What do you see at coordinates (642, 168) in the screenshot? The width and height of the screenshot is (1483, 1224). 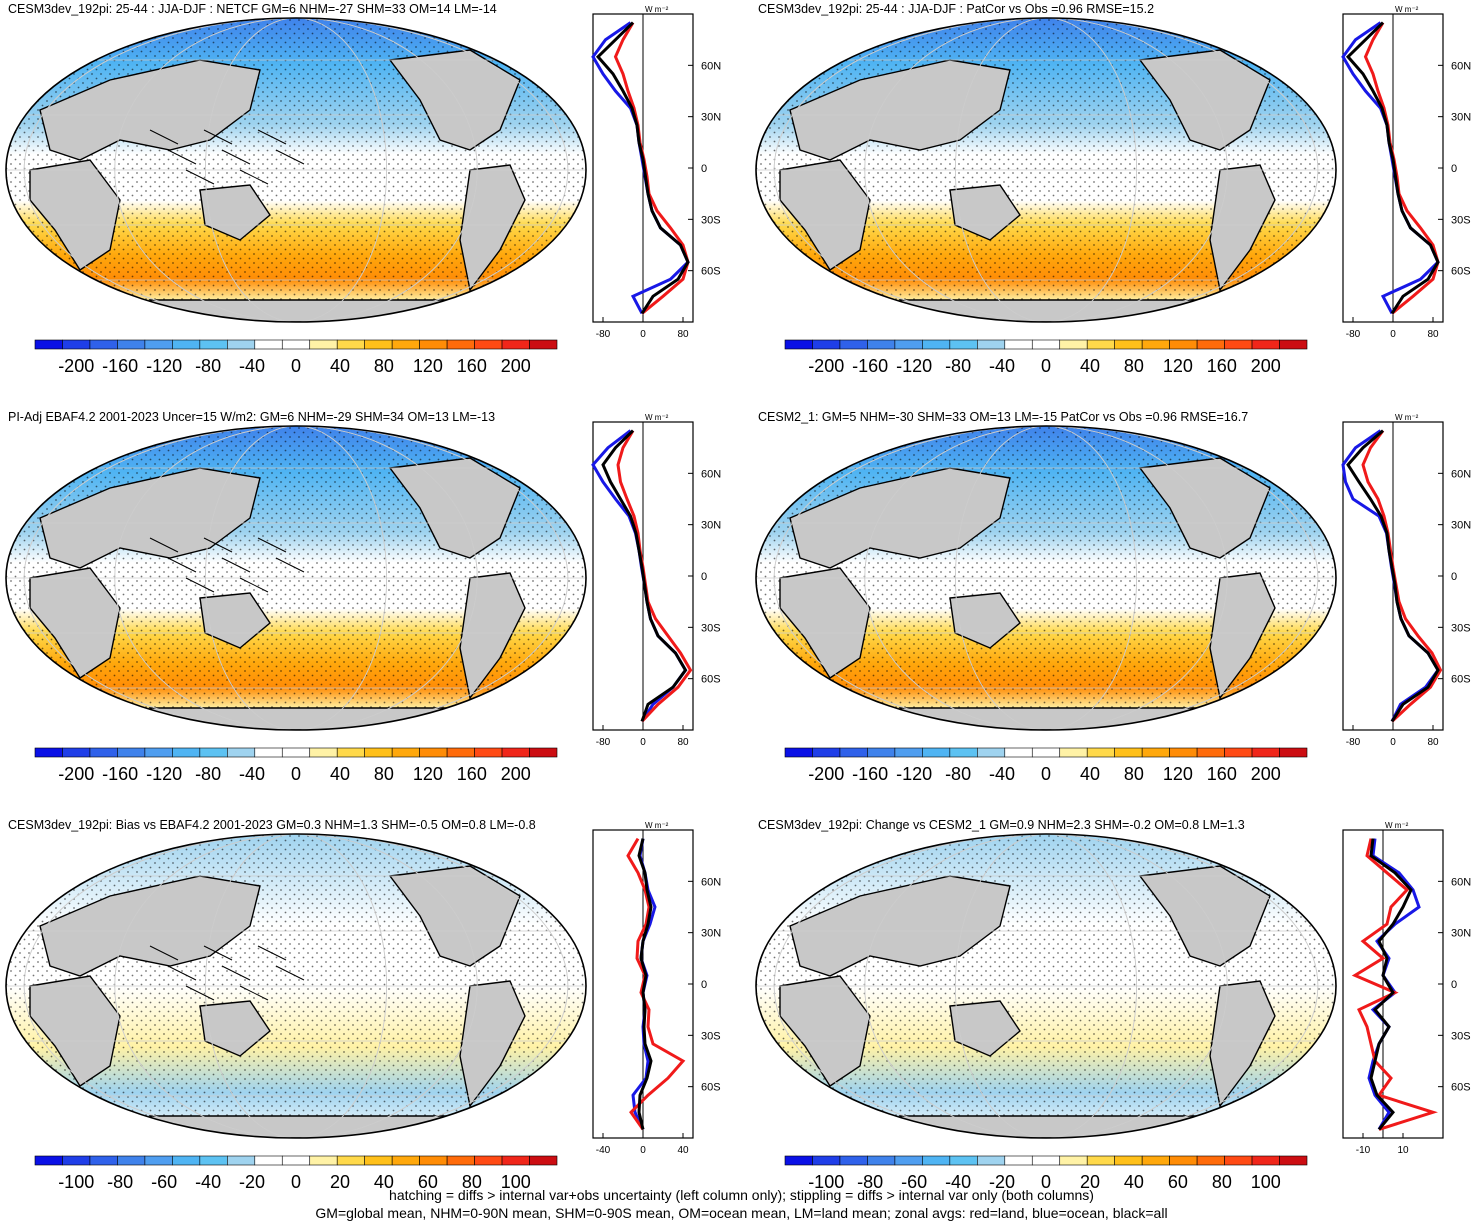 I see `zonal-series-all` at bounding box center [642, 168].